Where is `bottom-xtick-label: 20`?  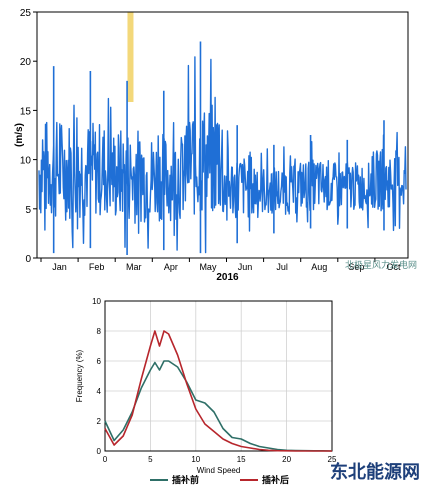
bottom-xtick-label: 20 is located at coordinates (286, 459).